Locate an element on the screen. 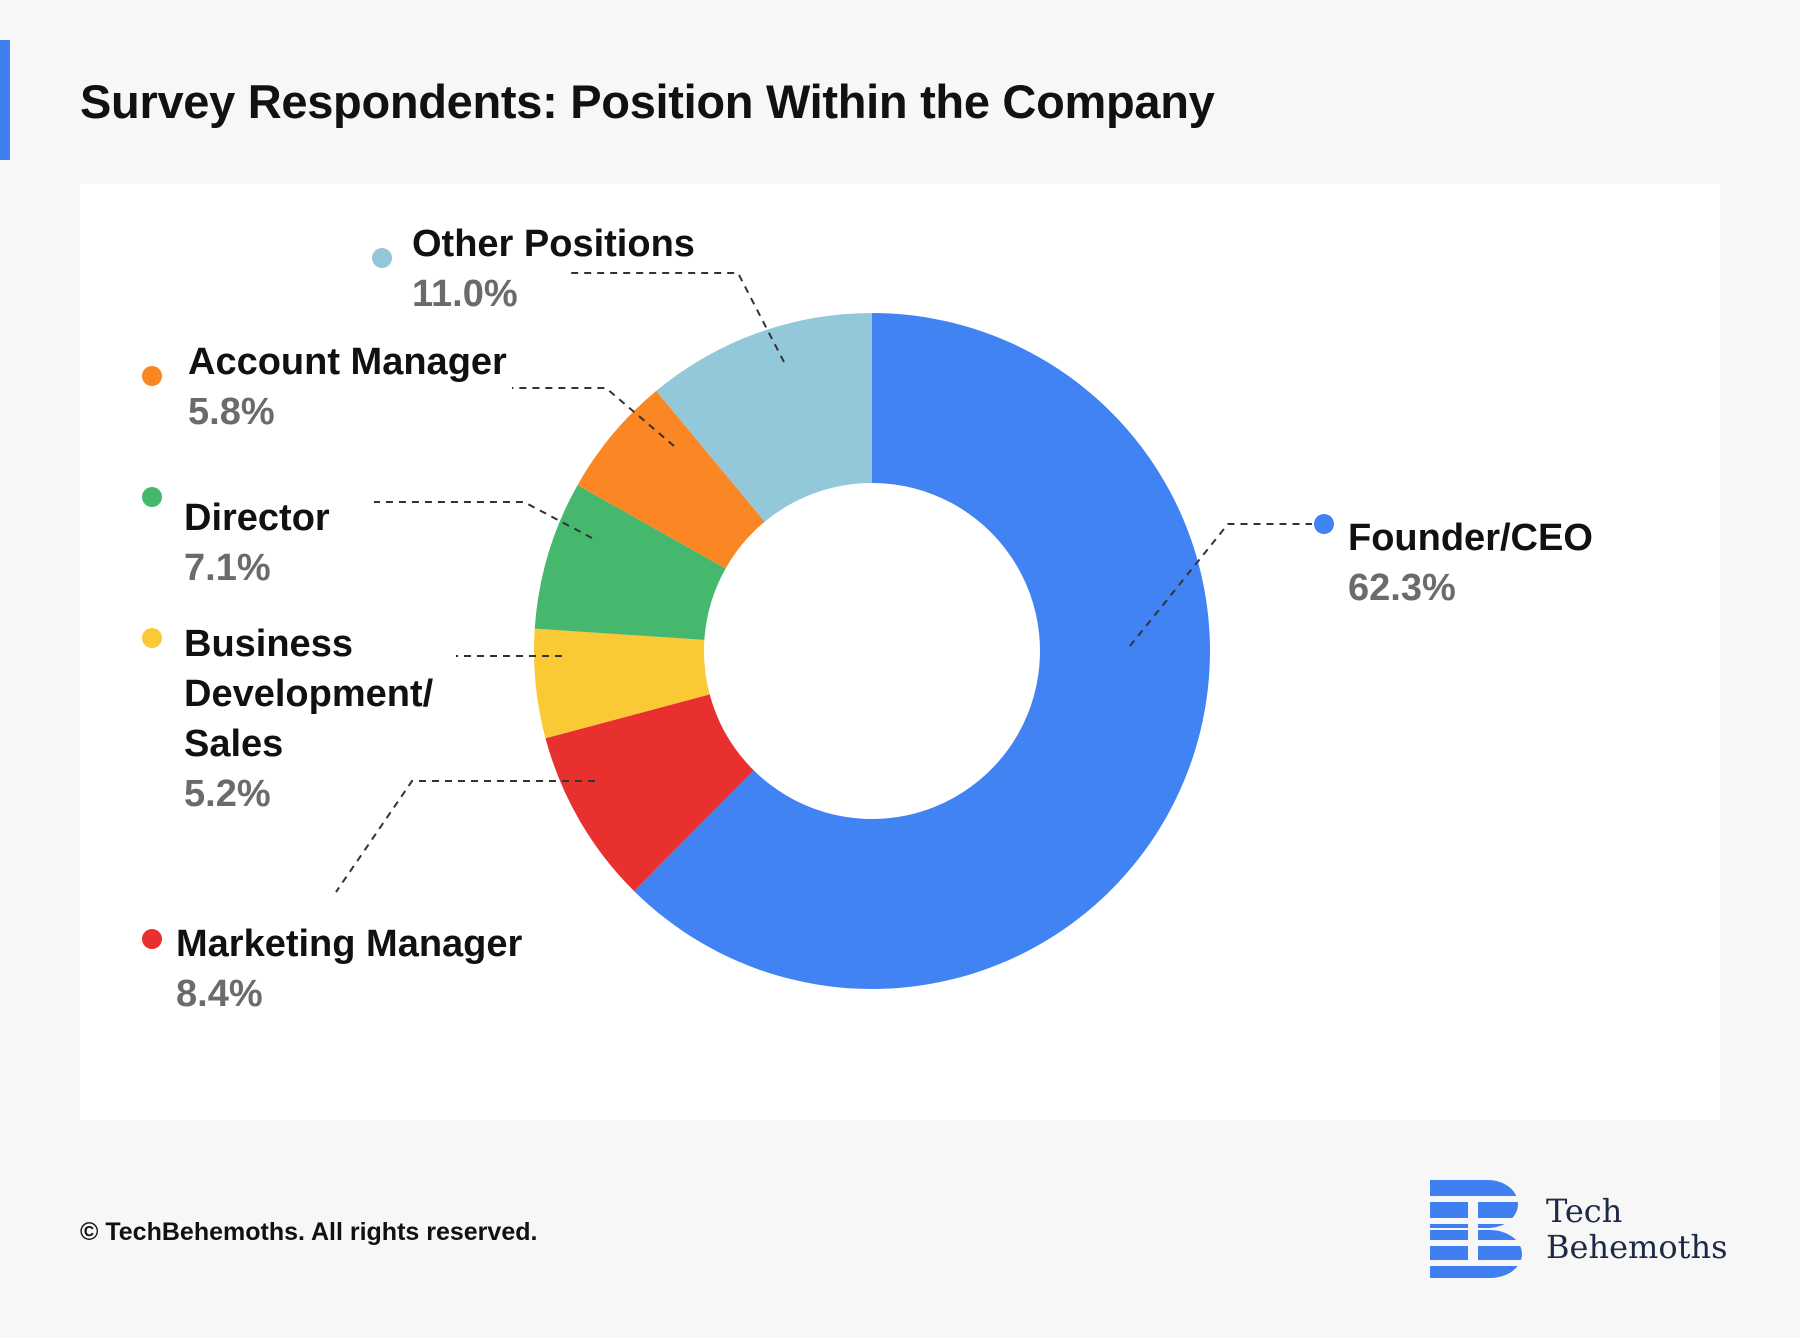 The image size is (1800, 1338). techbehemoths-logo: Tech Behemoths is located at coordinates (1593, 1229).